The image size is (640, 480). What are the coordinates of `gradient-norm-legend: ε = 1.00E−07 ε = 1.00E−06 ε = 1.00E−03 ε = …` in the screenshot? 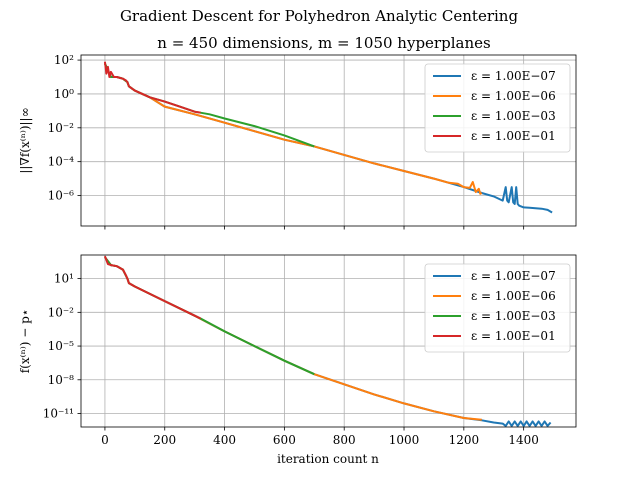 It's located at (497, 108).